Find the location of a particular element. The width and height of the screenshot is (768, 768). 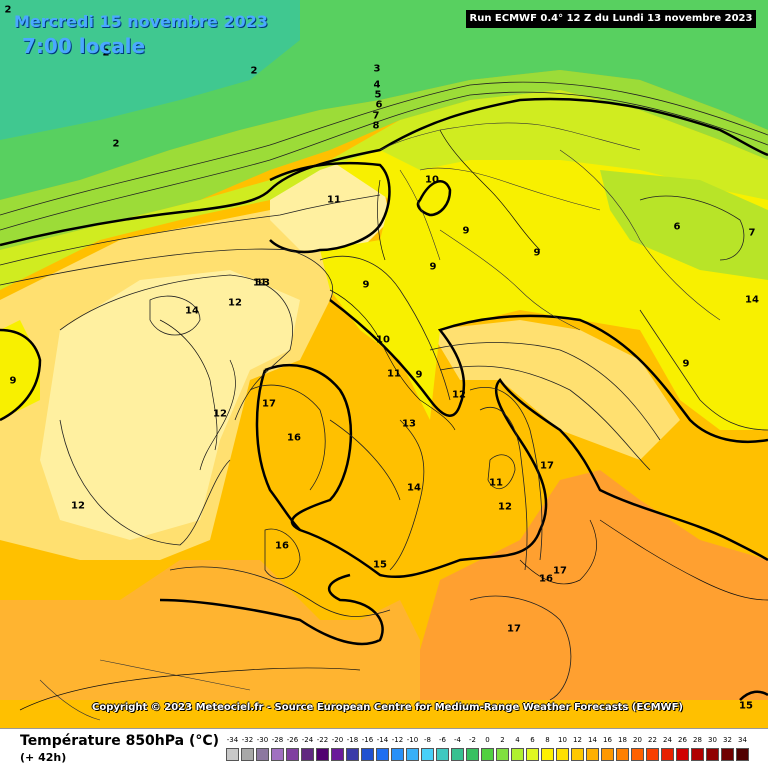

fill-16-18-east is located at coordinates (594, 585).